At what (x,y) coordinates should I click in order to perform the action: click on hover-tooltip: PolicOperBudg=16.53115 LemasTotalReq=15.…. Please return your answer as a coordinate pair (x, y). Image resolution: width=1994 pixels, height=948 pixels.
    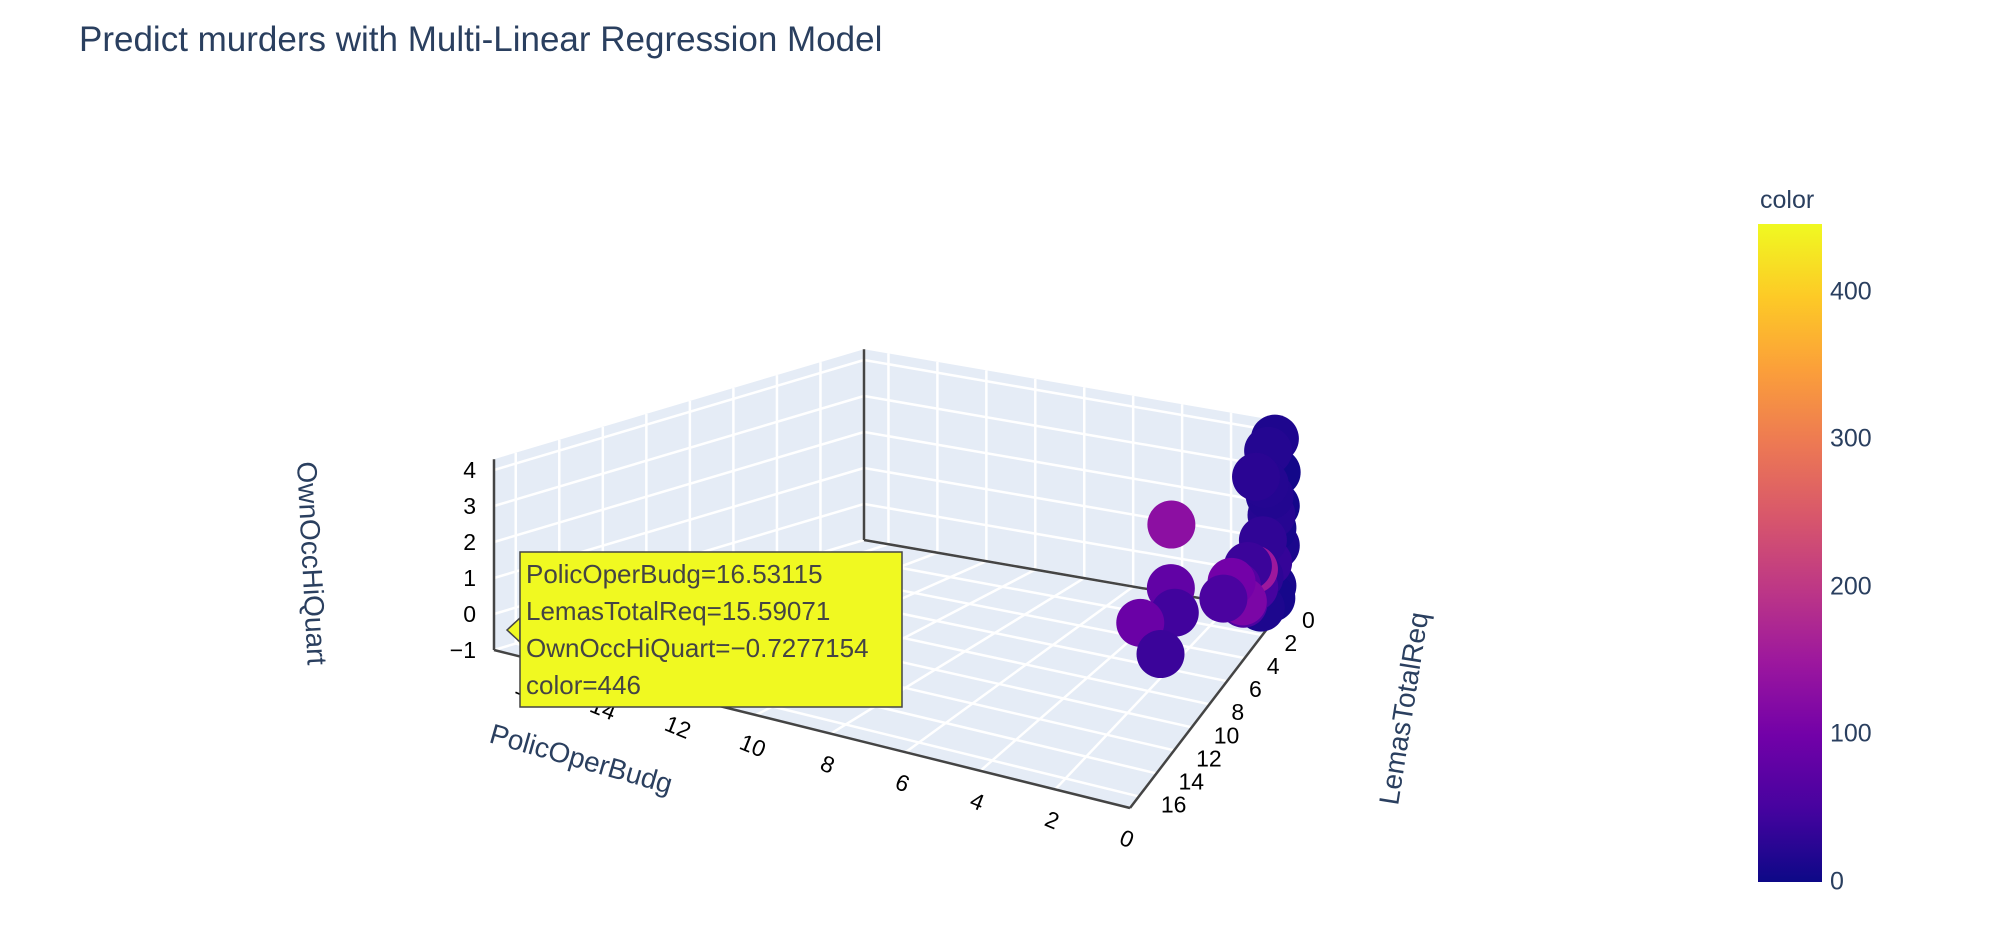
    Looking at the image, I should click on (704, 629).